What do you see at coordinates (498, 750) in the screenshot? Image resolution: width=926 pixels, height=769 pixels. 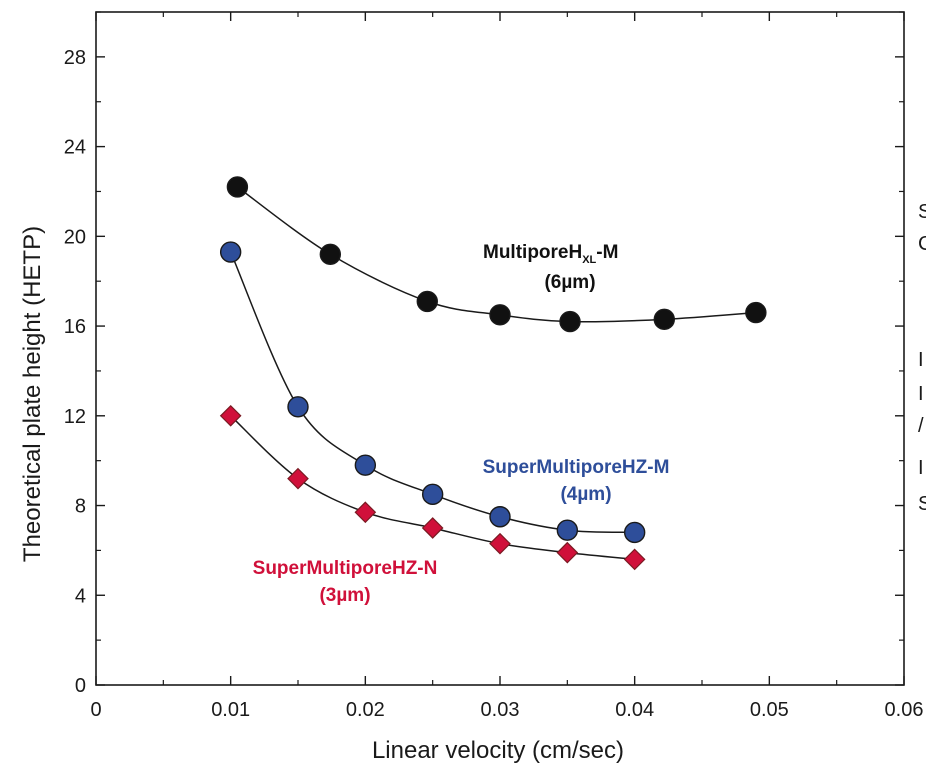 I see `x-axis-title: Linear velocity (cm/sec)` at bounding box center [498, 750].